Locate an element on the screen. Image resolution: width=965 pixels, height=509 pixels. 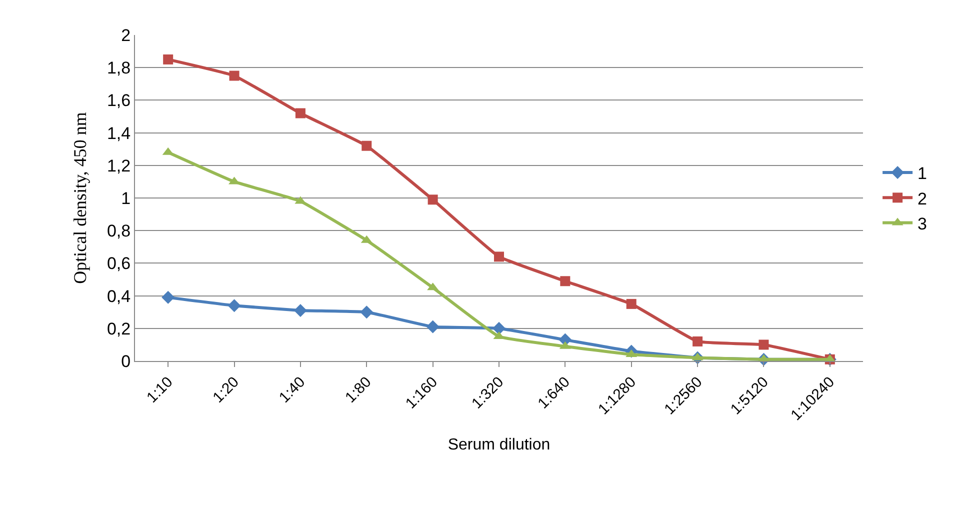
y-tick-label: 0 is located at coordinates (126, 361).